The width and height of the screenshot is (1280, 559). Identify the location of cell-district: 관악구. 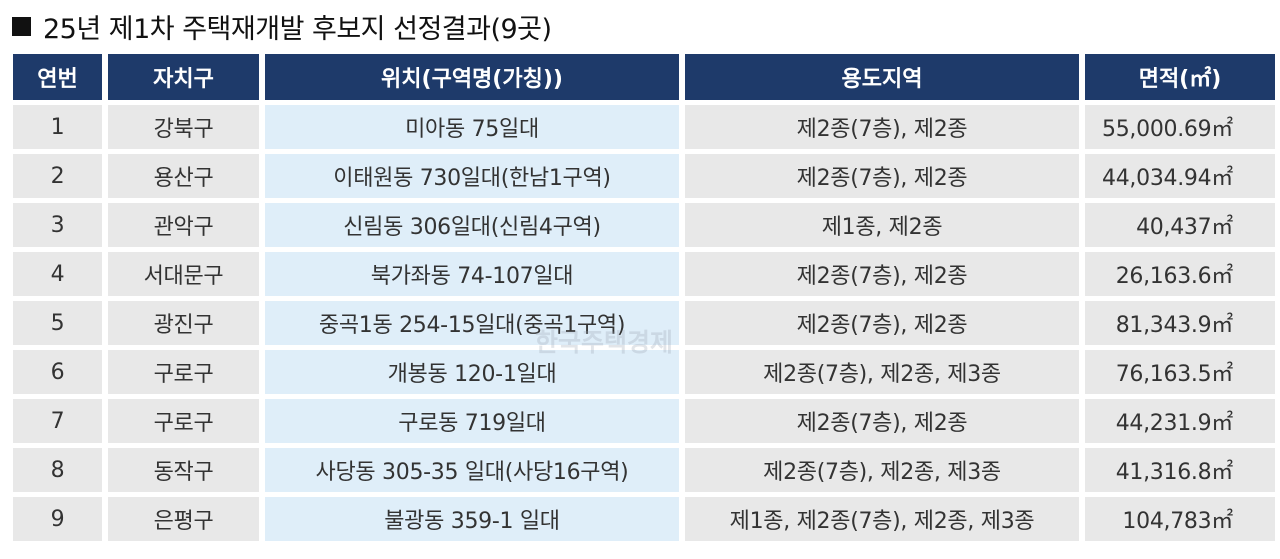
(183, 225).